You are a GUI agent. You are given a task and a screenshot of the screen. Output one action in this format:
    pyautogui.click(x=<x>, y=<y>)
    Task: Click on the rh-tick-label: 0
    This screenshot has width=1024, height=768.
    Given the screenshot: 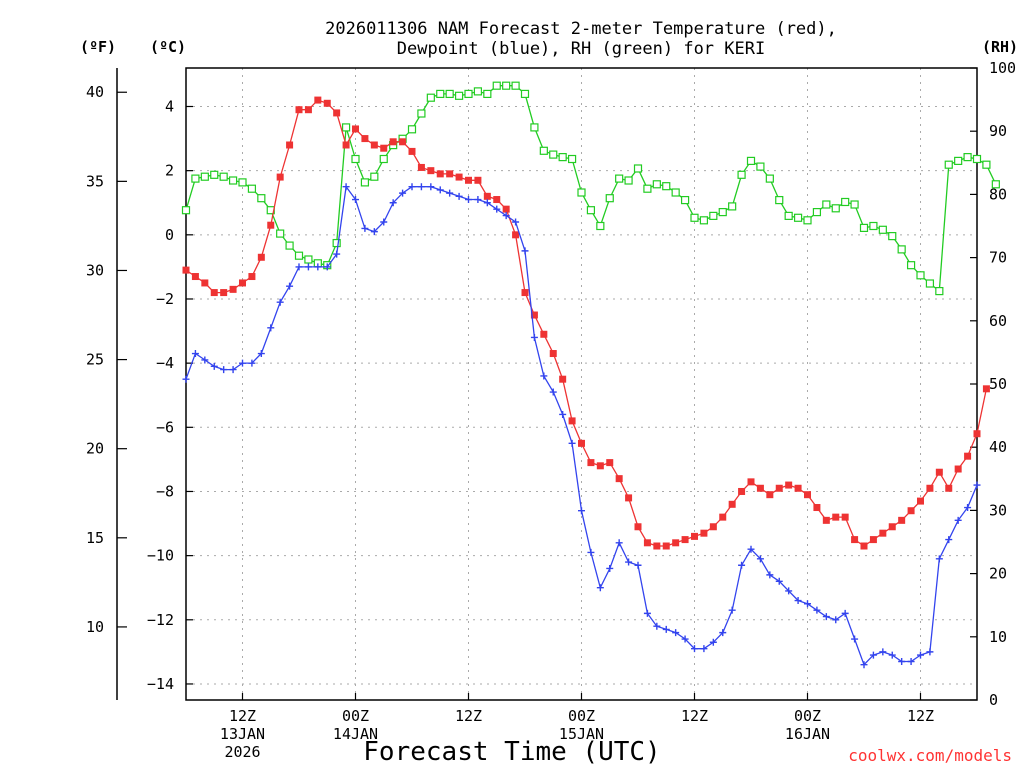 What is the action you would take?
    pyautogui.click(x=993, y=700)
    